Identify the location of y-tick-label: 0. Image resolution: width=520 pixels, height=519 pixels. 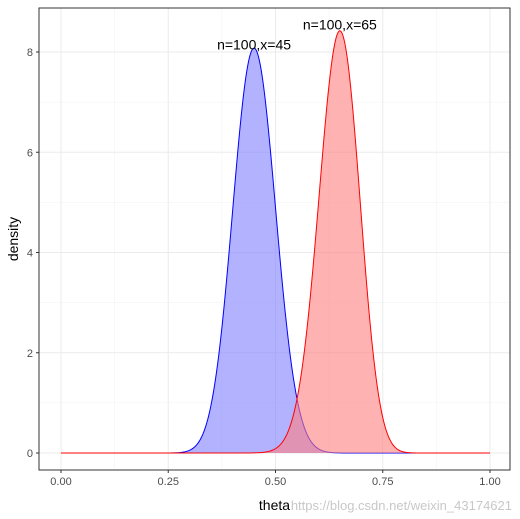
(30, 454).